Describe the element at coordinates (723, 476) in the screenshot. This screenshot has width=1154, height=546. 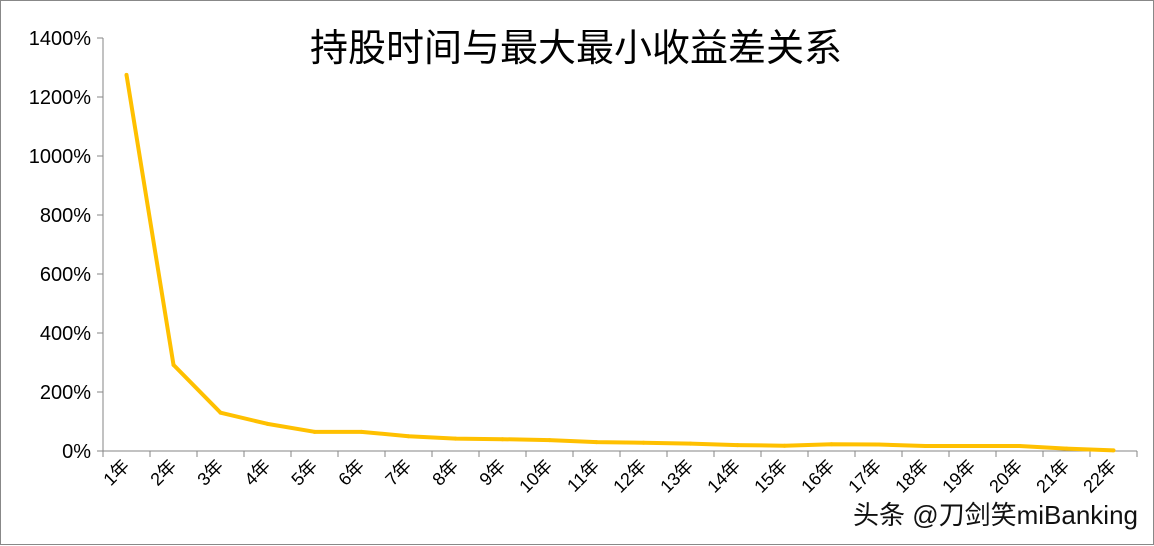
I see `x-tick-label: 14年` at that location.